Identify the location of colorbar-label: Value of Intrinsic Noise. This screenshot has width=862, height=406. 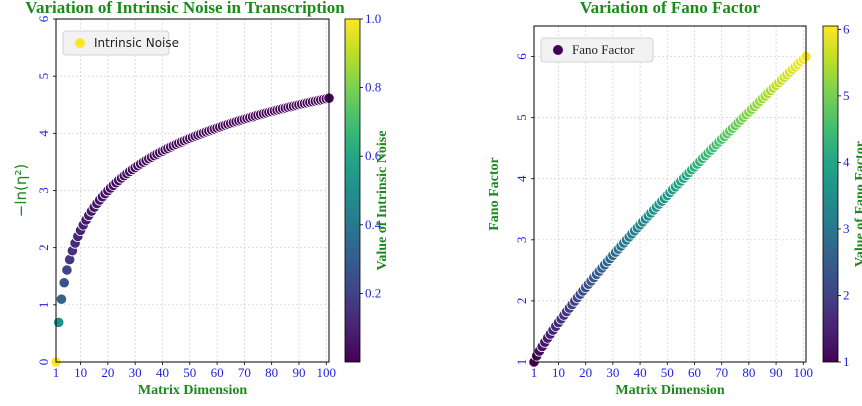
(382, 201).